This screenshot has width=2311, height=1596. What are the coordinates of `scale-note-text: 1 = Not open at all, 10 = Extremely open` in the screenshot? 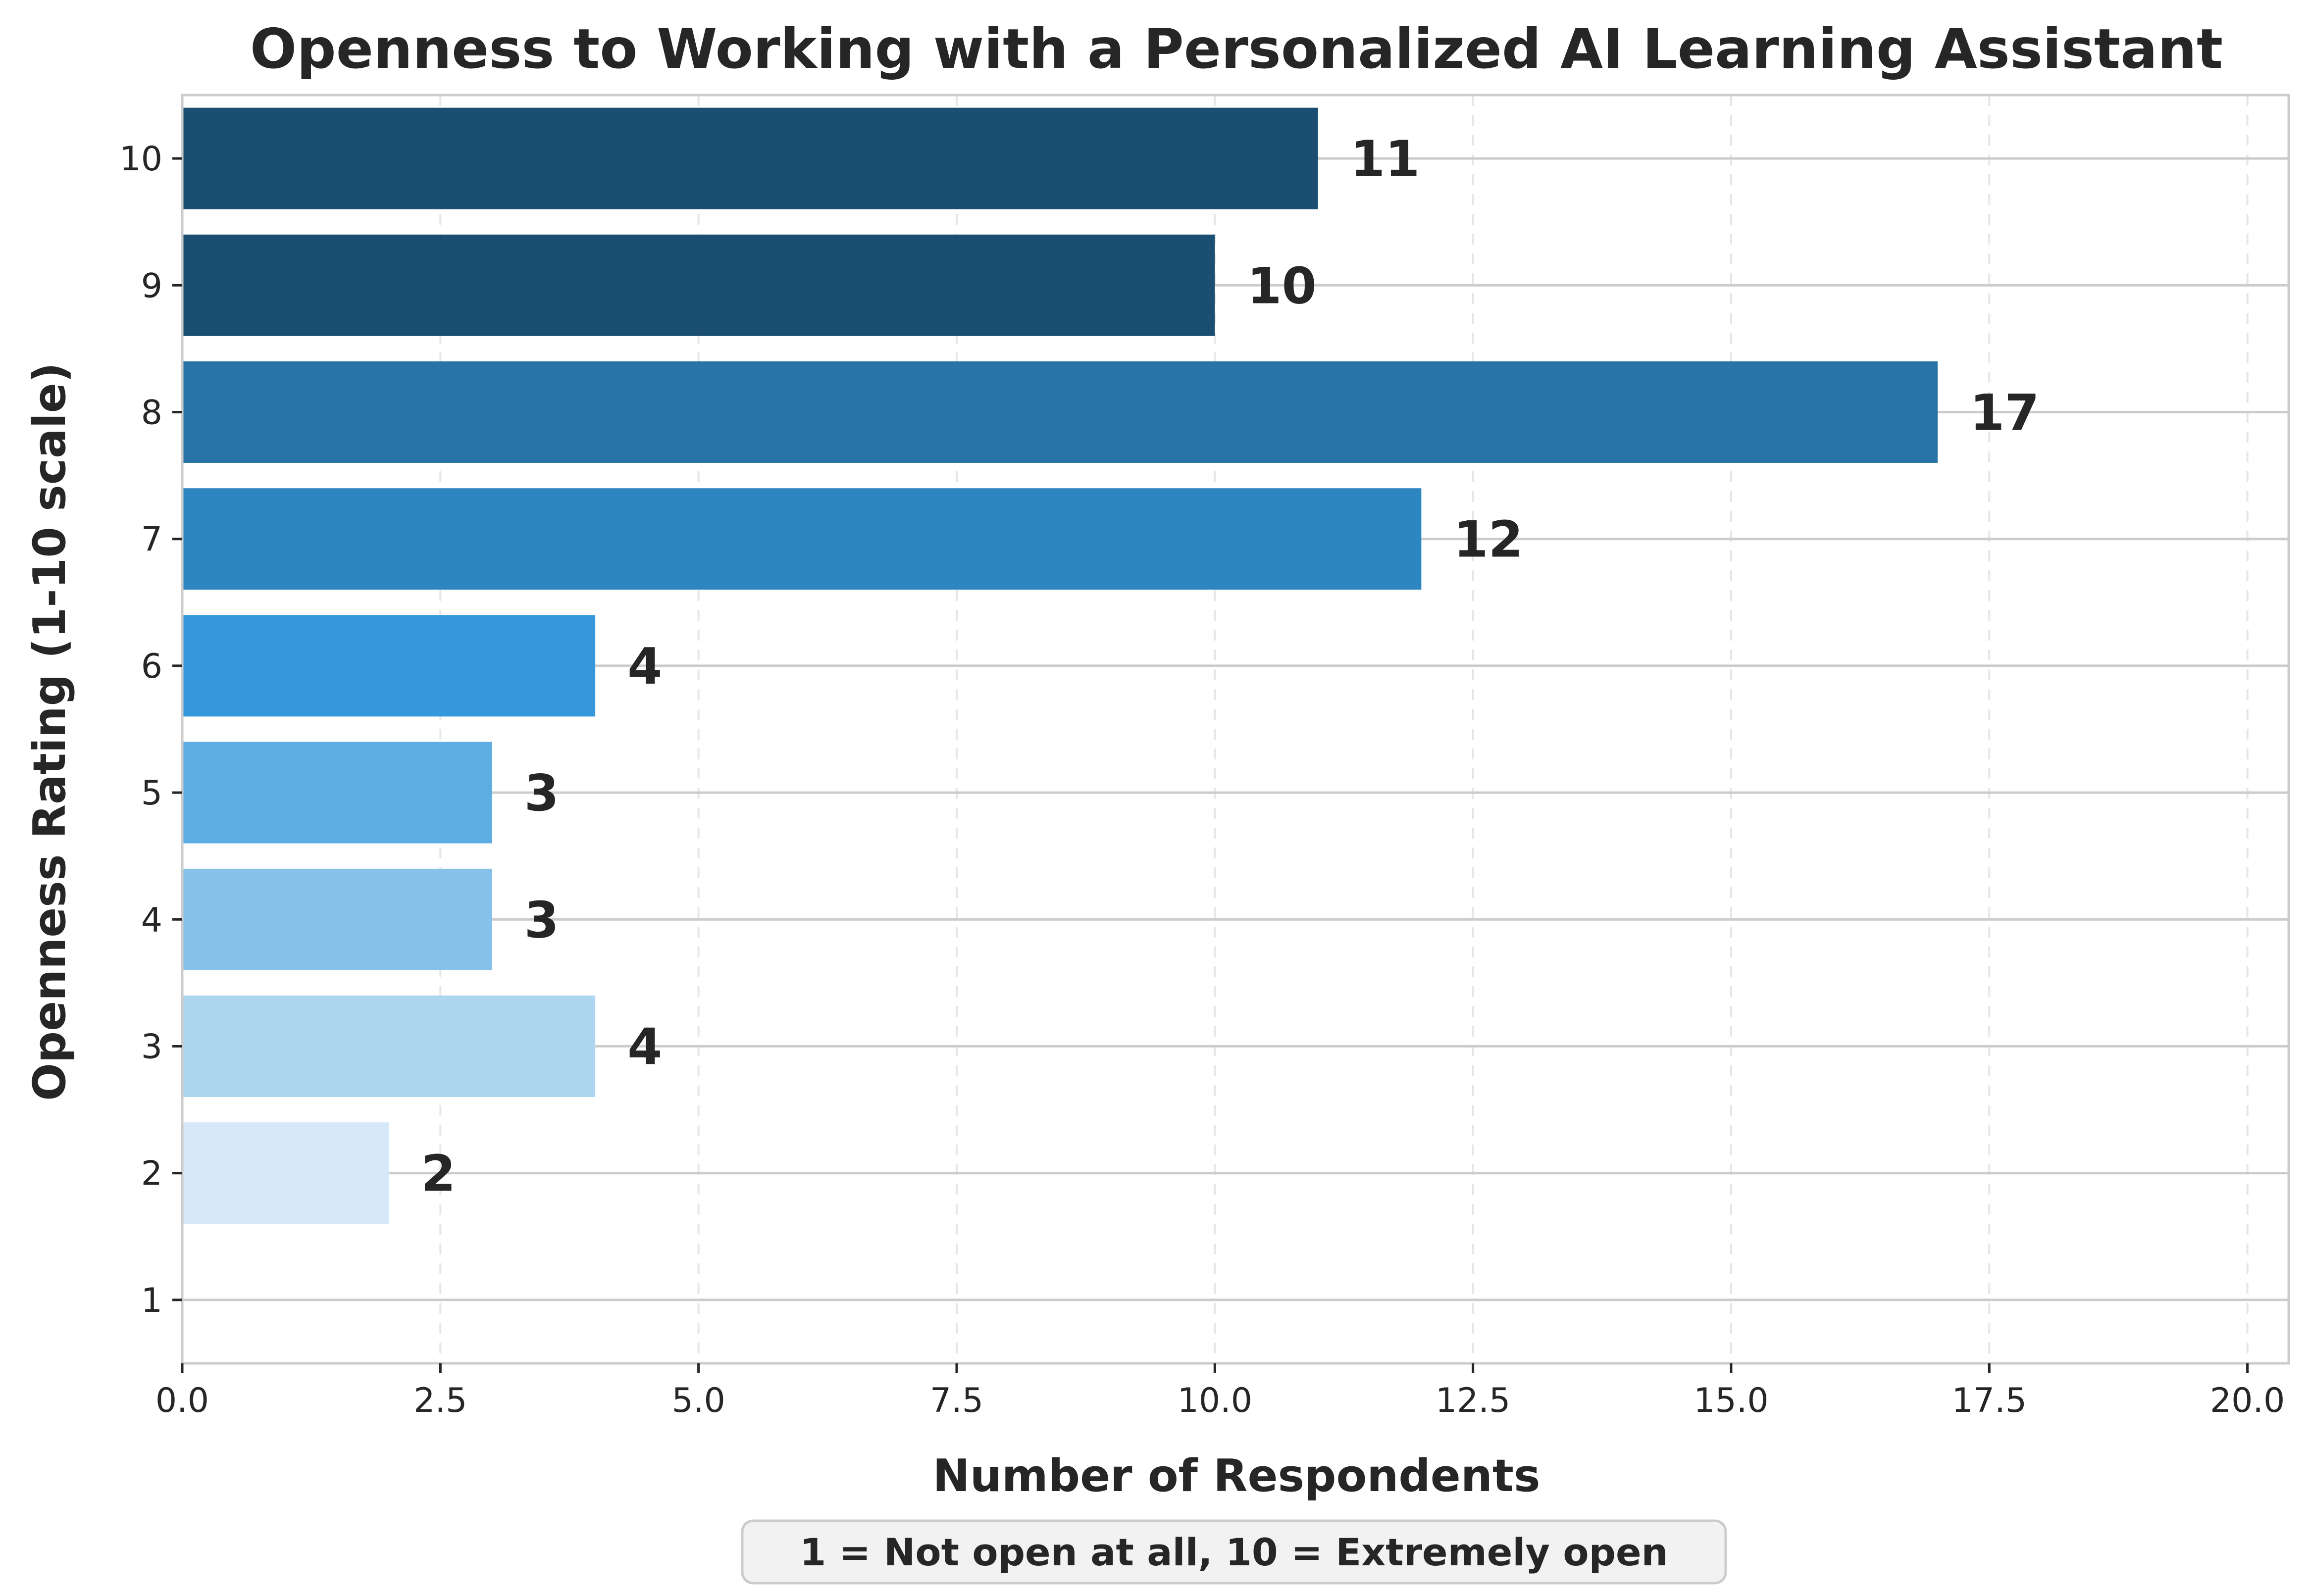 It's located at (1234, 1552).